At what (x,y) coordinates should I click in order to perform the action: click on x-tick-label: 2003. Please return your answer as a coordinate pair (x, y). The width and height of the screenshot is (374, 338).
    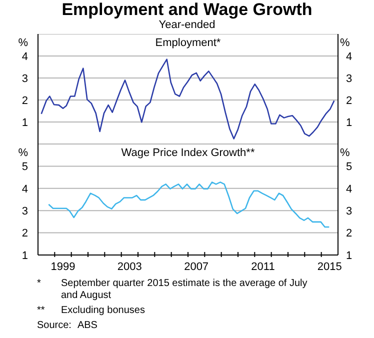
    Looking at the image, I should click on (129, 267).